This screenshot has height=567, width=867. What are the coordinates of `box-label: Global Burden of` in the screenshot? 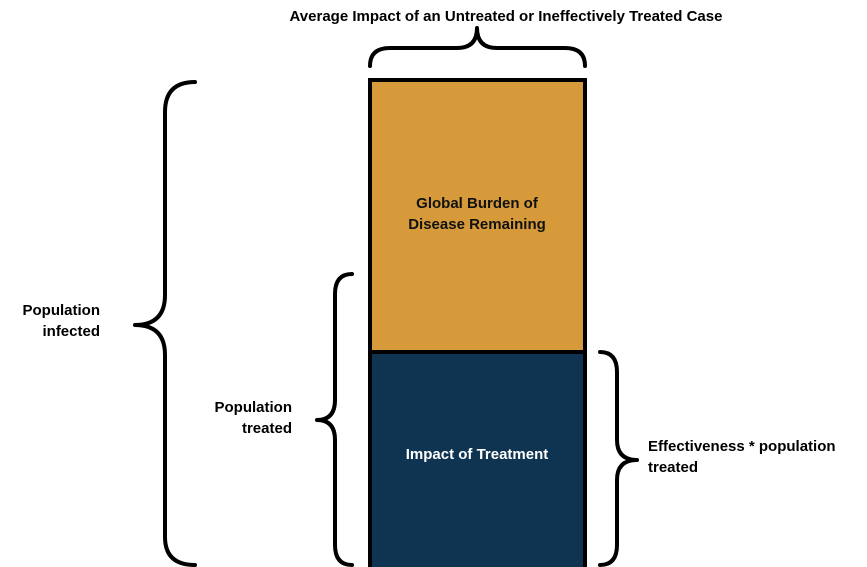 It's located at (477, 203).